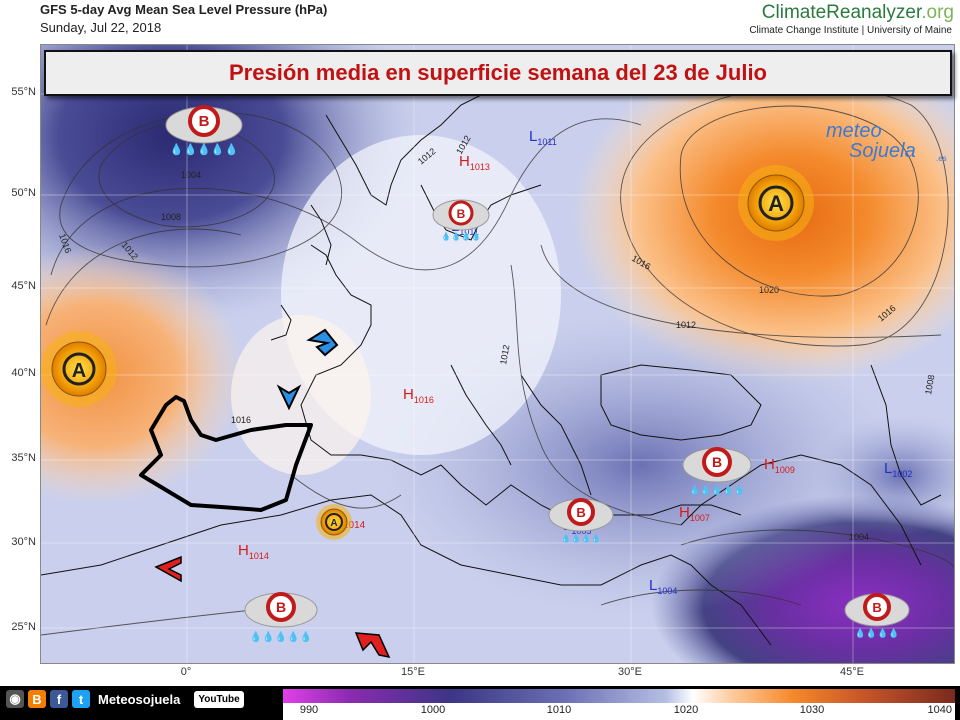 The height and width of the screenshot is (720, 960). I want to click on coastline-italy, so click(481, 415).